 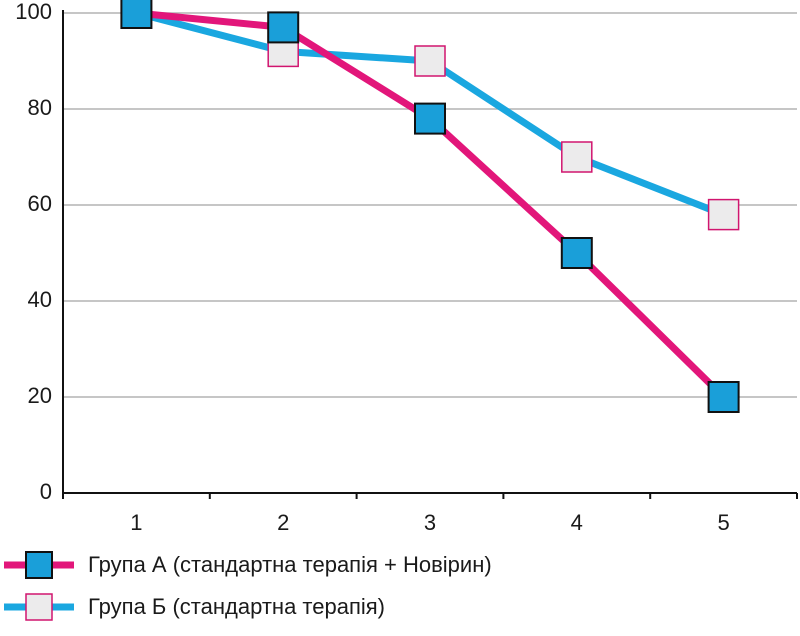 I want to click on legend-item: Група А (стандартна терапія + Новірин), so click(x=248, y=565).